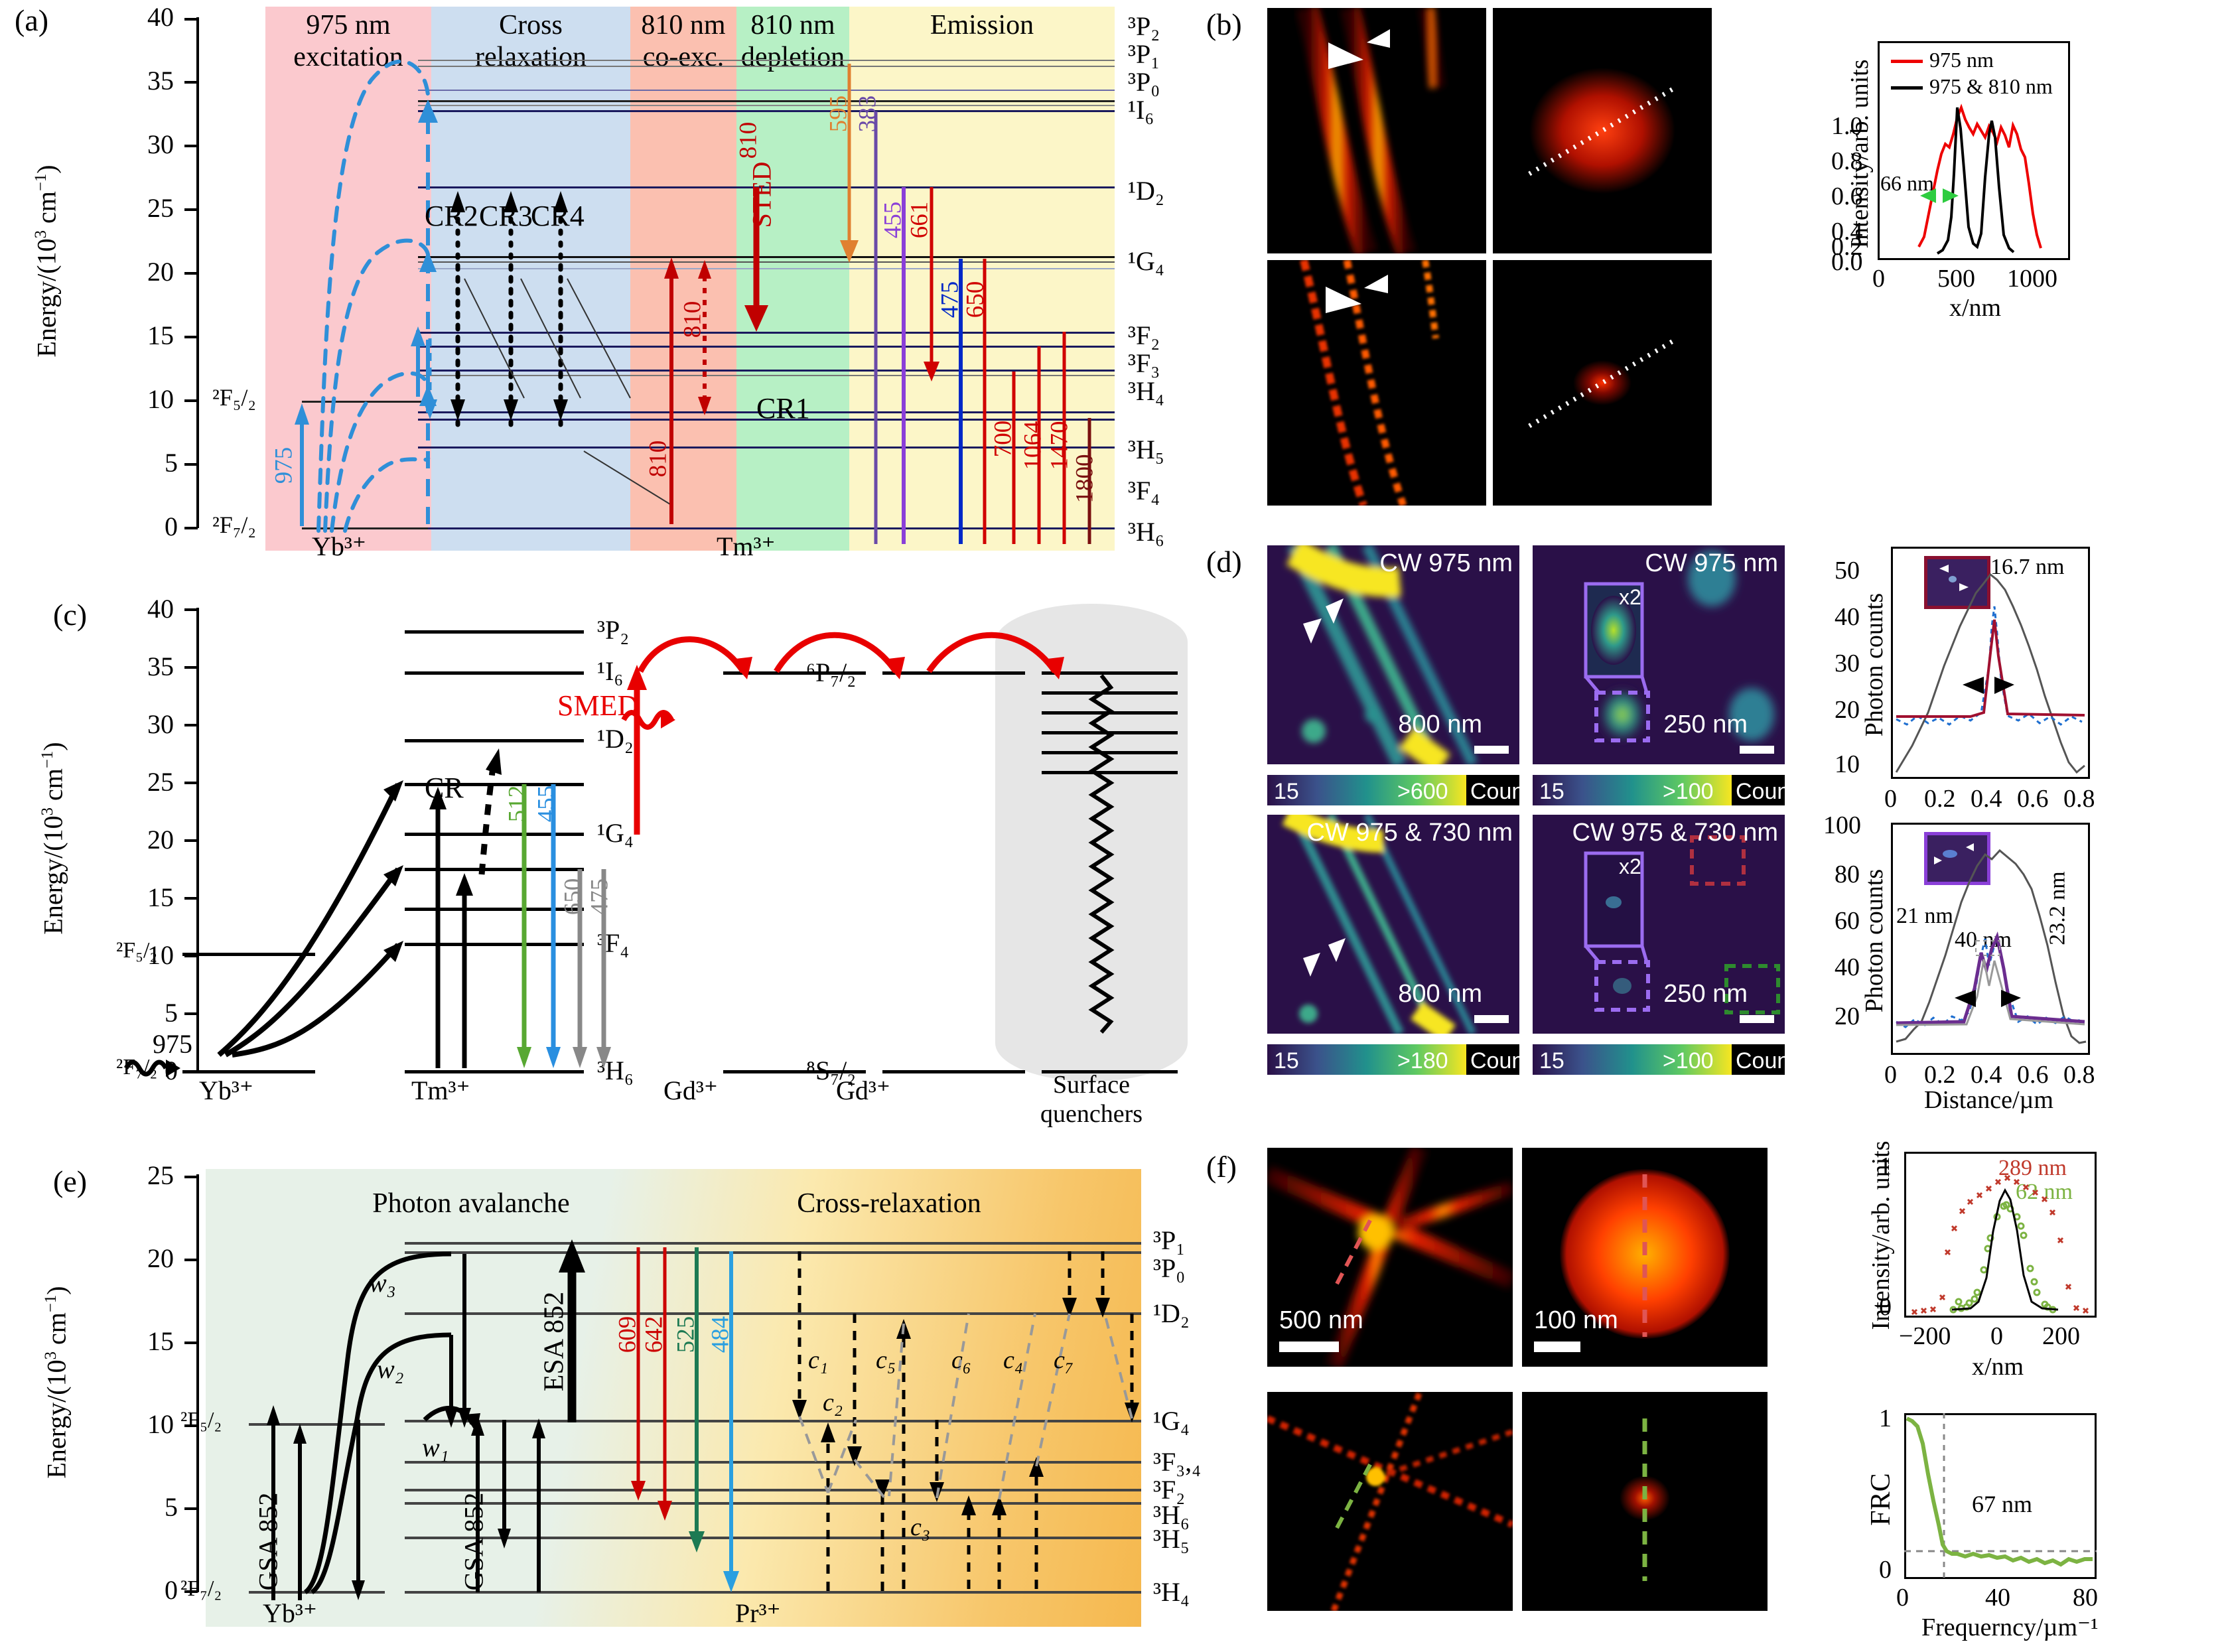 The width and height of the screenshot is (2220, 1652). Describe the element at coordinates (1659, 654) in the screenshot. I see `image-d-cw975-zoom: CW 975 nm x2 250 nm` at that location.